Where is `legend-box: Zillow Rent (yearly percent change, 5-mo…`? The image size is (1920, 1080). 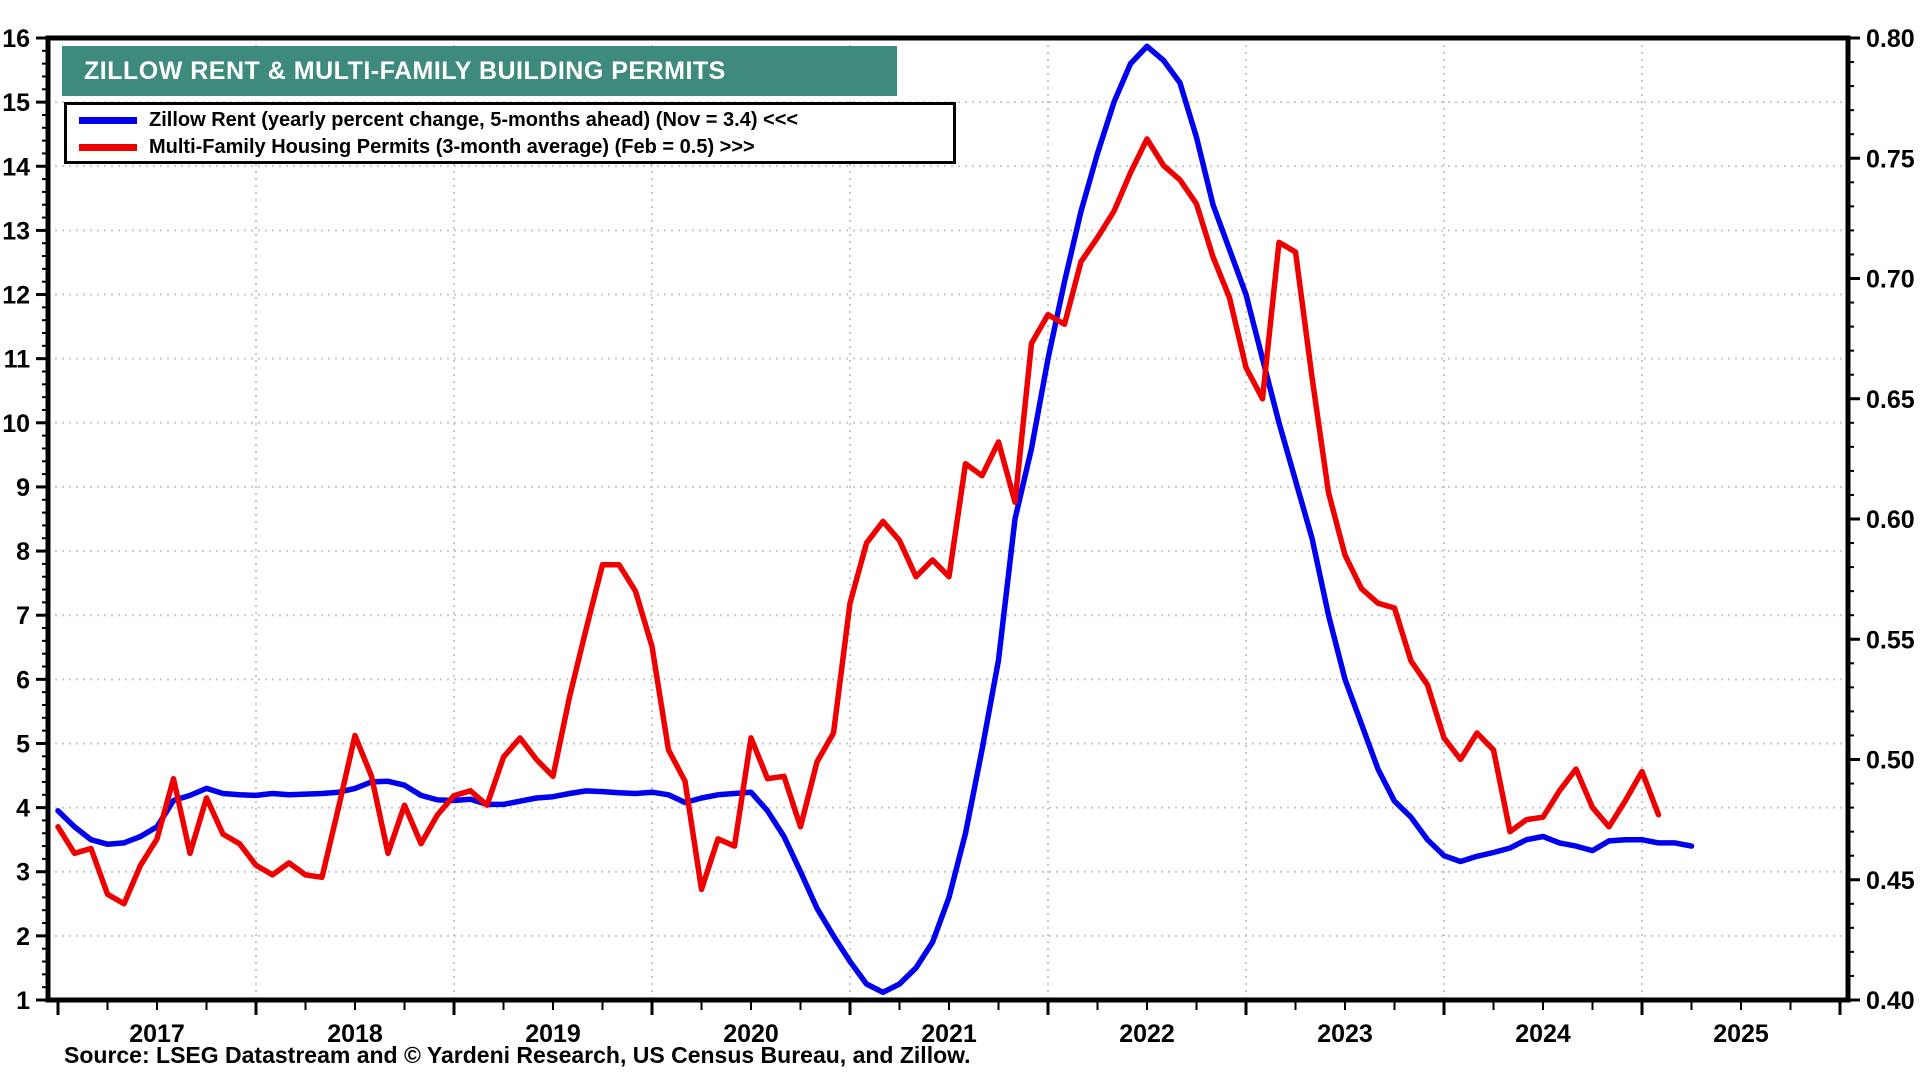 legend-box: Zillow Rent (yearly percent change, 5-mo… is located at coordinates (510, 133).